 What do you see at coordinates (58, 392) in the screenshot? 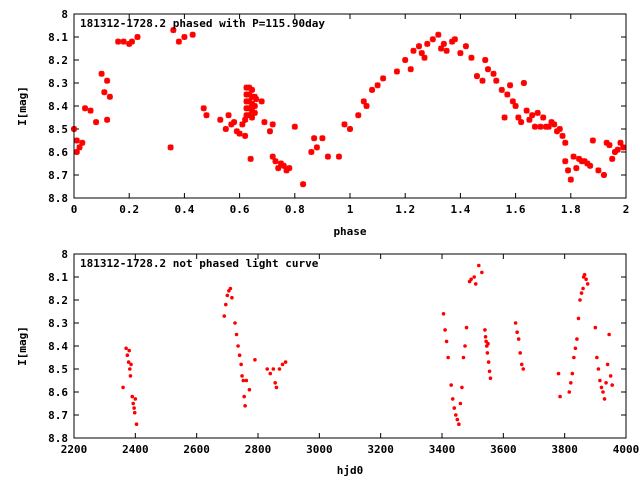
I see `unphased-y-tick-label: 8.6` at bounding box center [58, 392].